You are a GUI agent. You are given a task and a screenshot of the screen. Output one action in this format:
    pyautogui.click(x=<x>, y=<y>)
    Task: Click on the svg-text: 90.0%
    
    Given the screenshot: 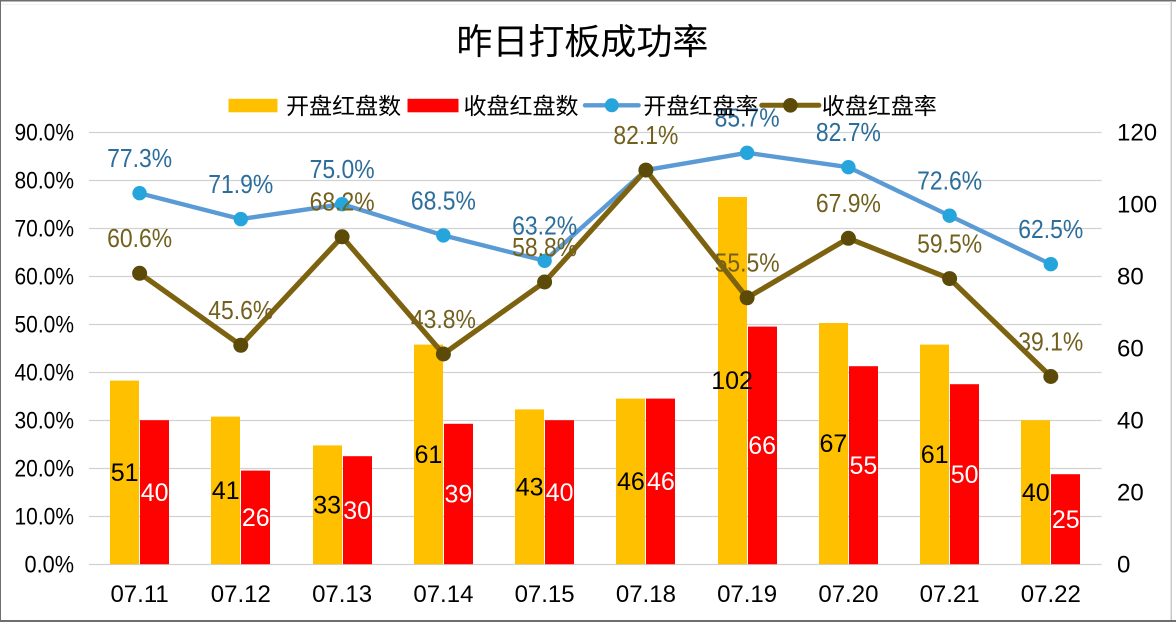 What is the action you would take?
    pyautogui.click(x=45, y=133)
    